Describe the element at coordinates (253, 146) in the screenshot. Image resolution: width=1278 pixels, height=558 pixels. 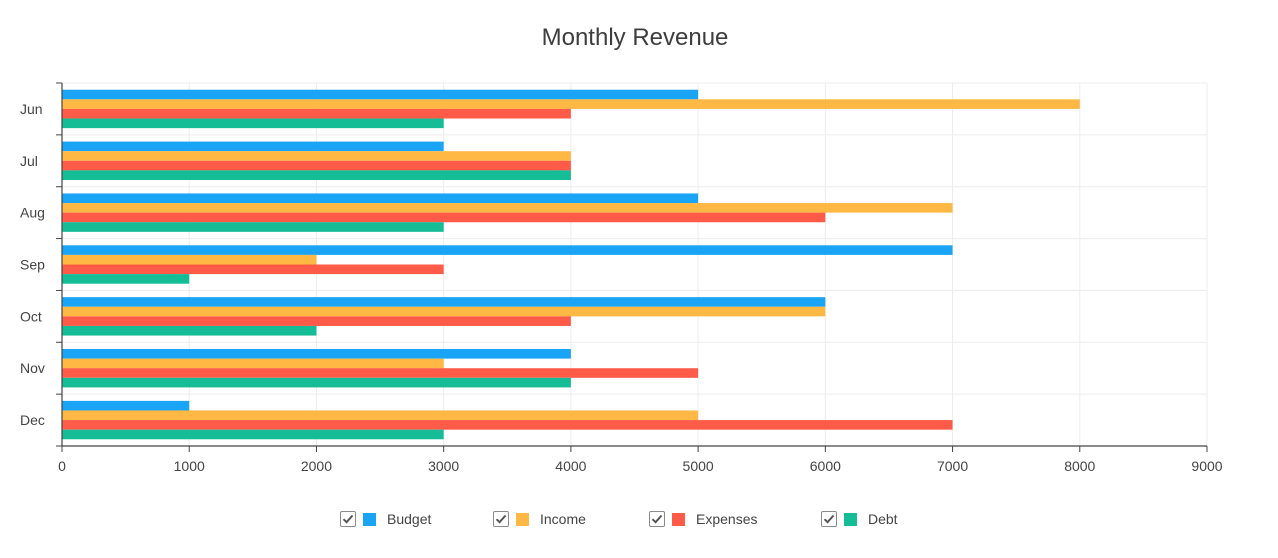
I see `bar-budget-jul` at that location.